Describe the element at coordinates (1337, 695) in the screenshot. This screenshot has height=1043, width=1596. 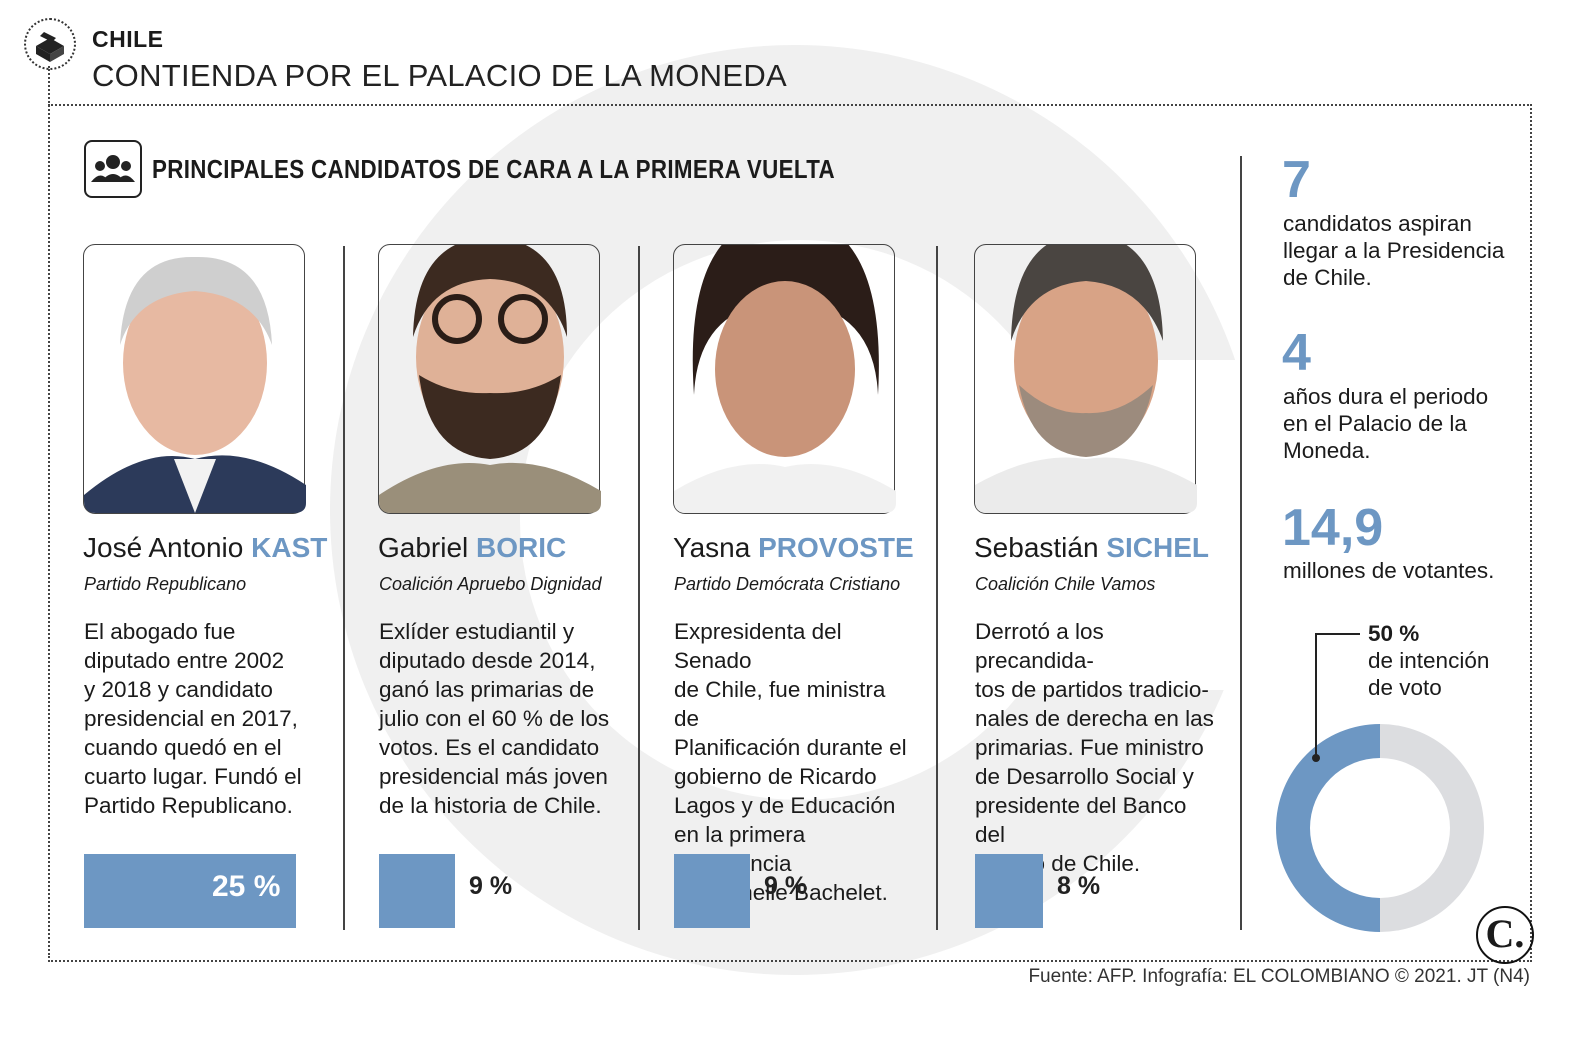
I see `donut-leader-line` at that location.